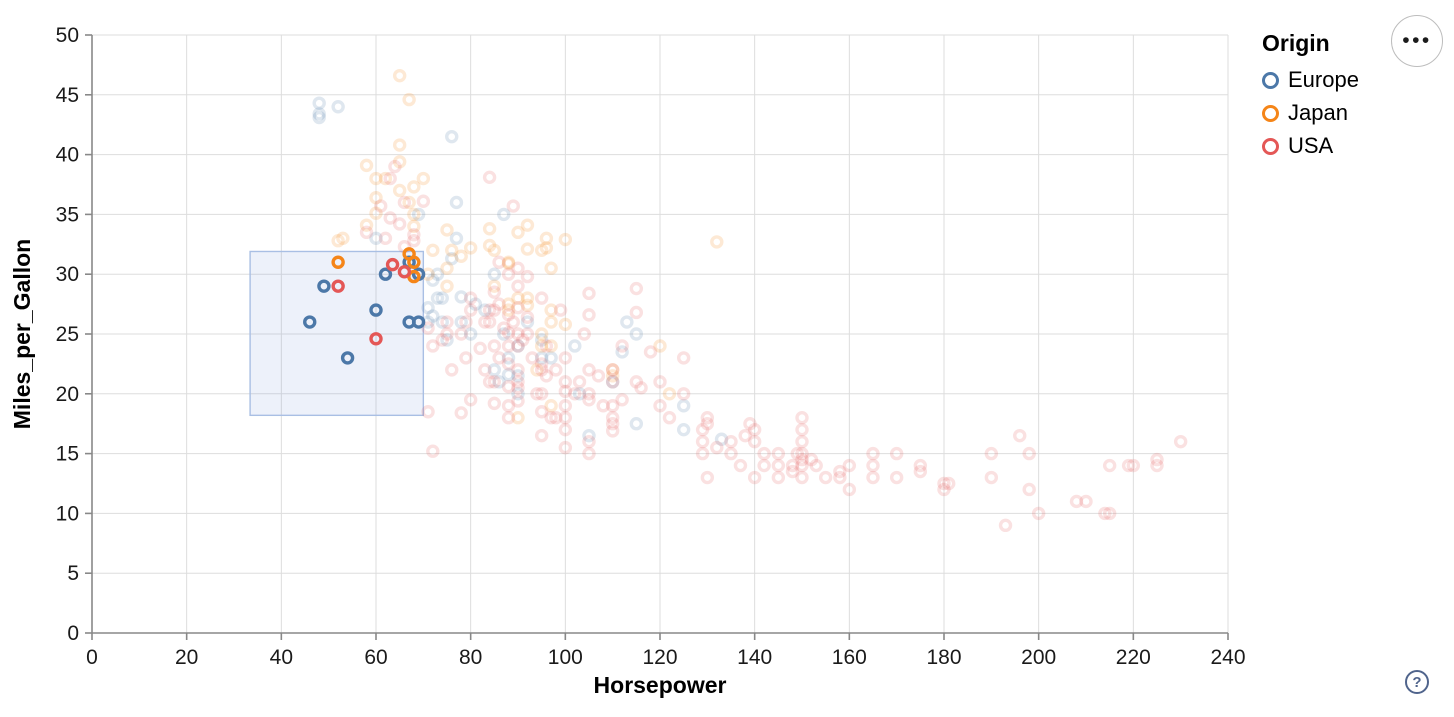 Image resolution: width=1454 pixels, height=717 pixels. I want to click on legend-item-europe: Europe, so click(1310, 80).